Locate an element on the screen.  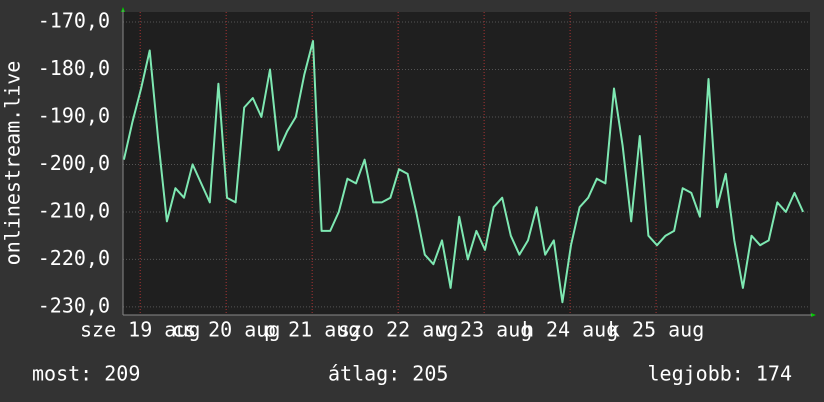
x-tick-label: cs 20 aug is located at coordinates (226, 330).